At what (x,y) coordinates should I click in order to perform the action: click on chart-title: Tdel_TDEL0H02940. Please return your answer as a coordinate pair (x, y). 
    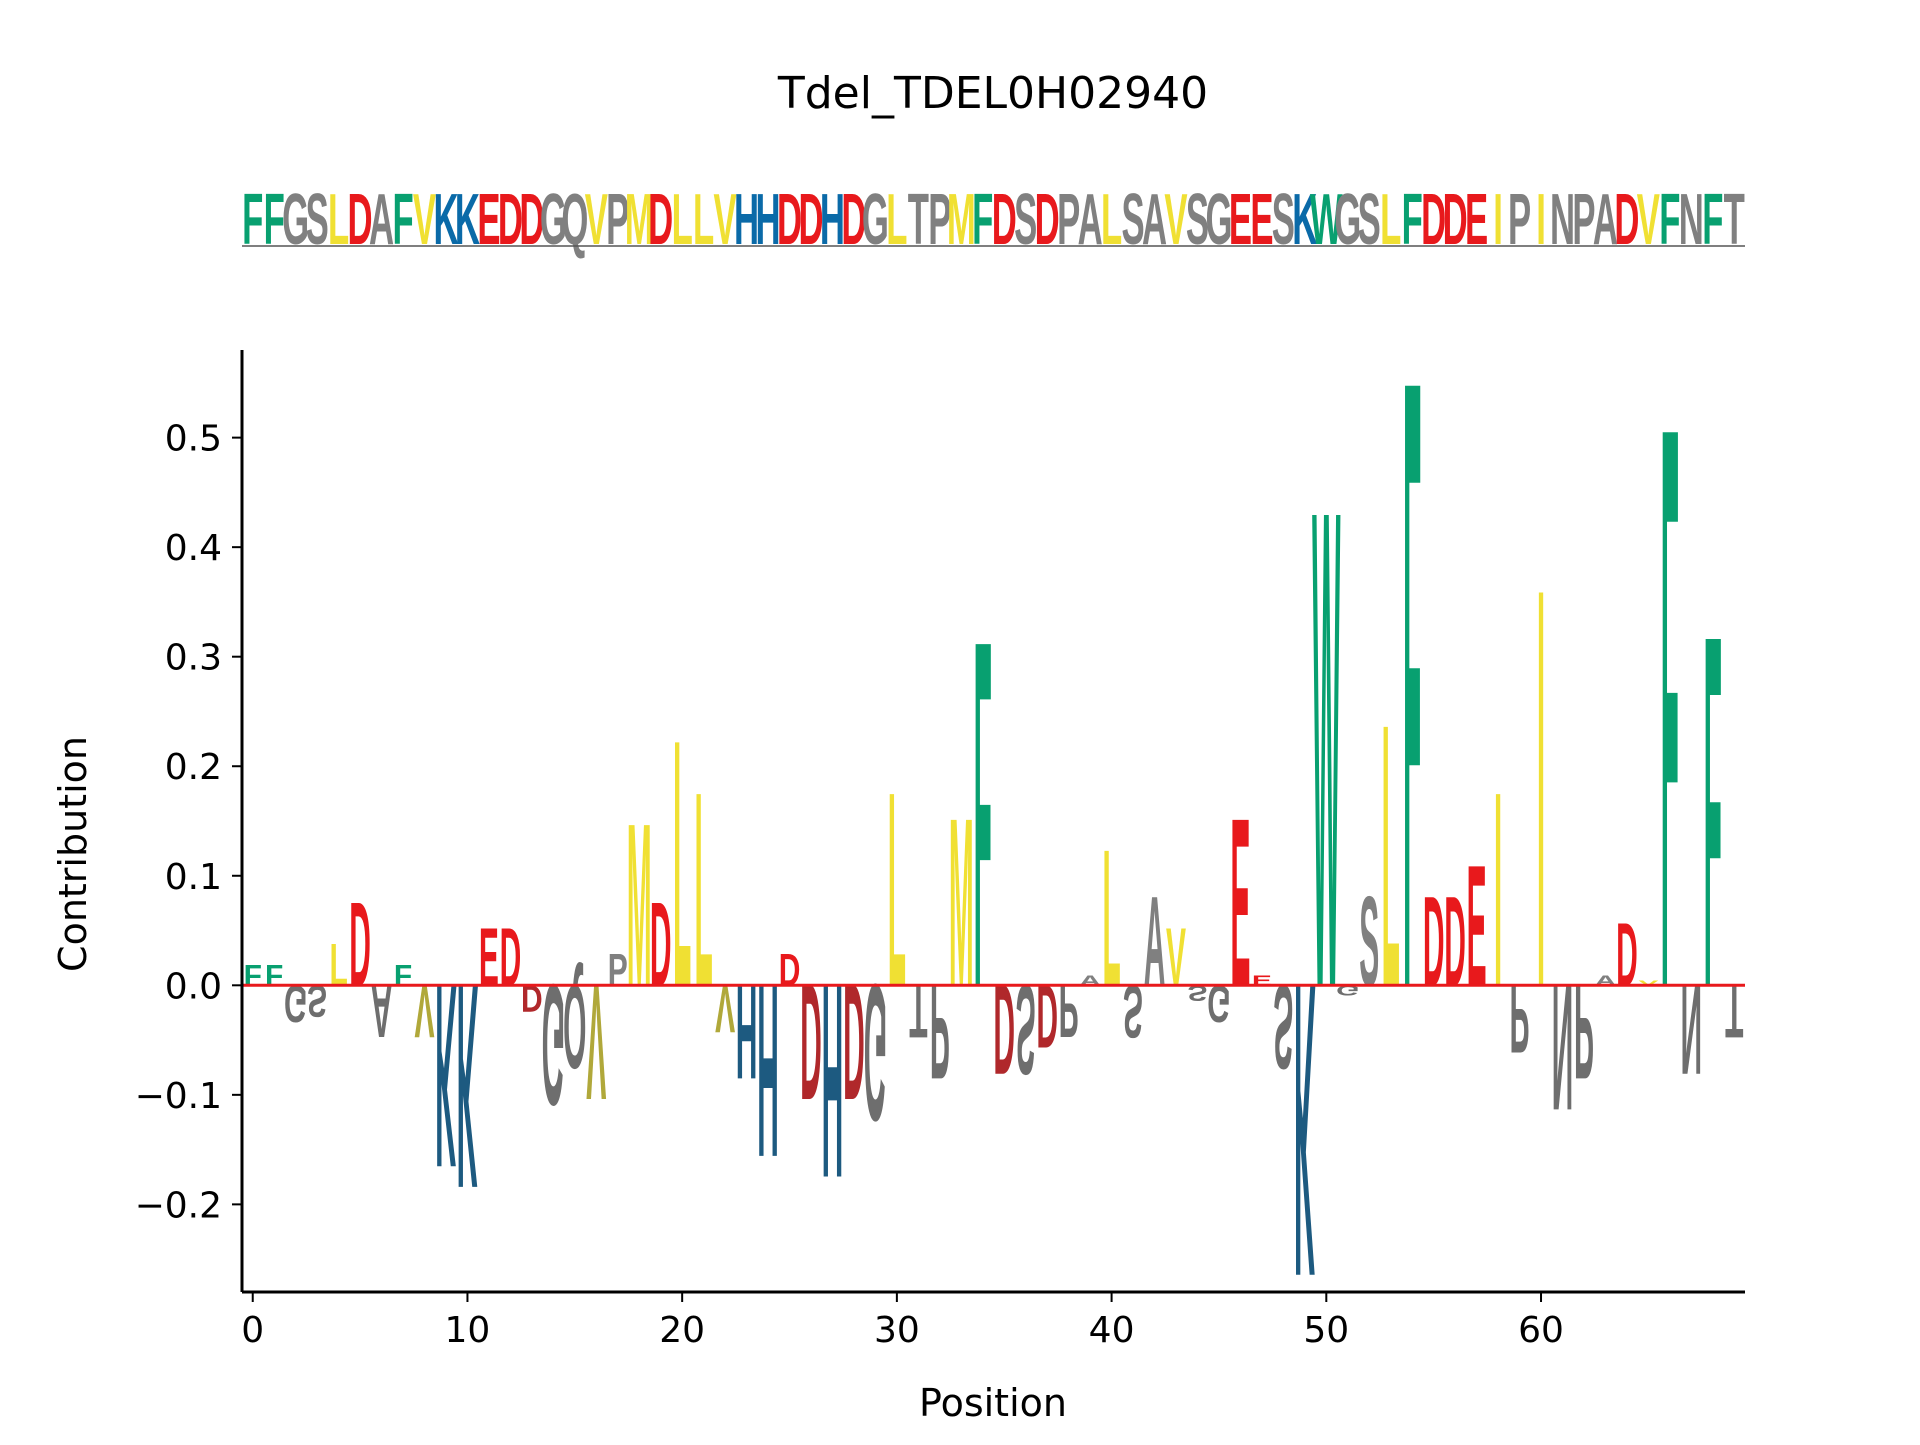
    Looking at the image, I should click on (992, 93).